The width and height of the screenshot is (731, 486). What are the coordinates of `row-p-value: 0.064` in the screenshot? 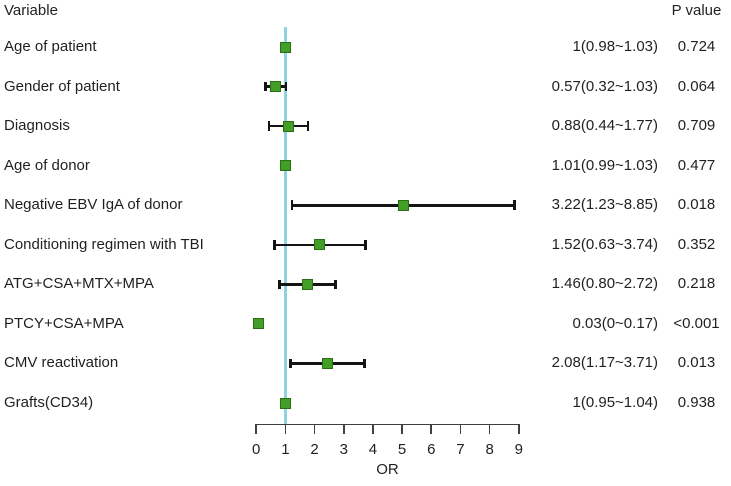 It's located at (696, 86).